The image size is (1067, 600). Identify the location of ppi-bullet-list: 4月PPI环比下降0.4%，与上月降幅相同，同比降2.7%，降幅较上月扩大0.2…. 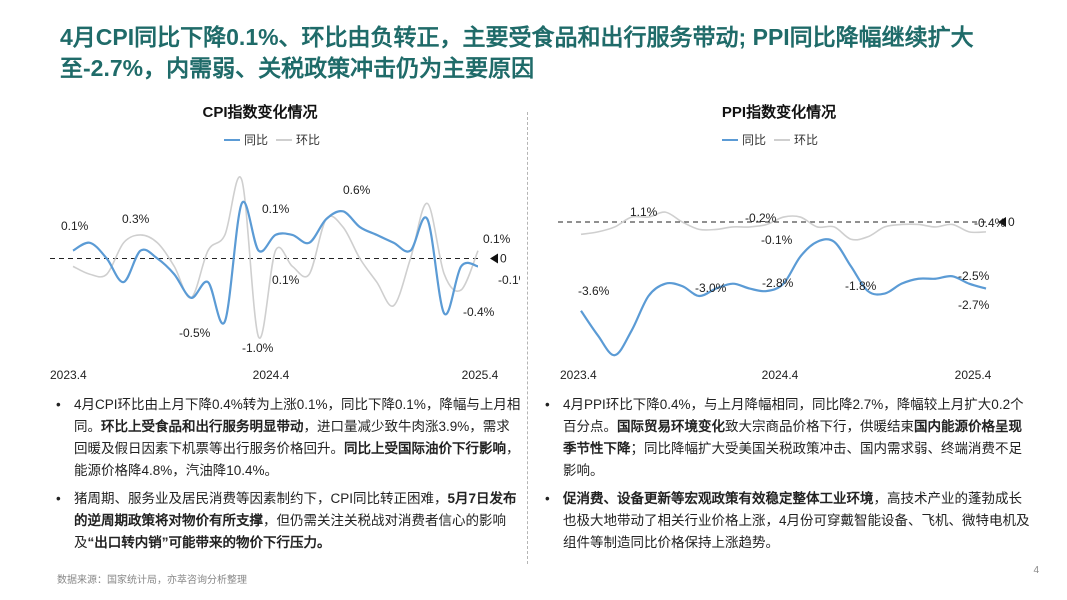
(786, 477).